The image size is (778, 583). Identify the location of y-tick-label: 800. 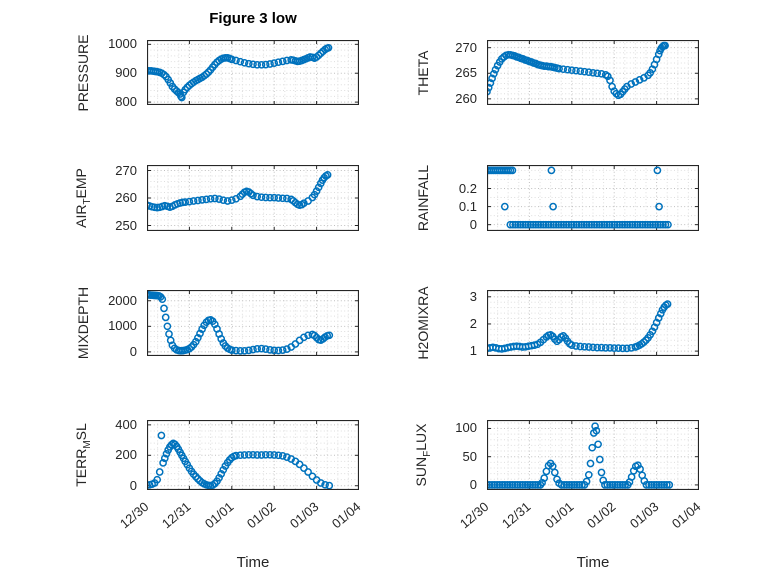
(126, 102).